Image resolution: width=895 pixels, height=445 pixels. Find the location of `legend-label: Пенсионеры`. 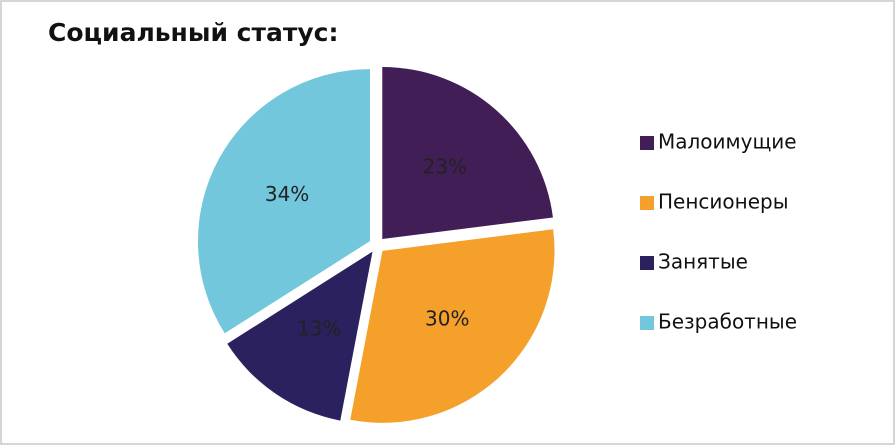

legend-label: Пенсионеры is located at coordinates (723, 202).